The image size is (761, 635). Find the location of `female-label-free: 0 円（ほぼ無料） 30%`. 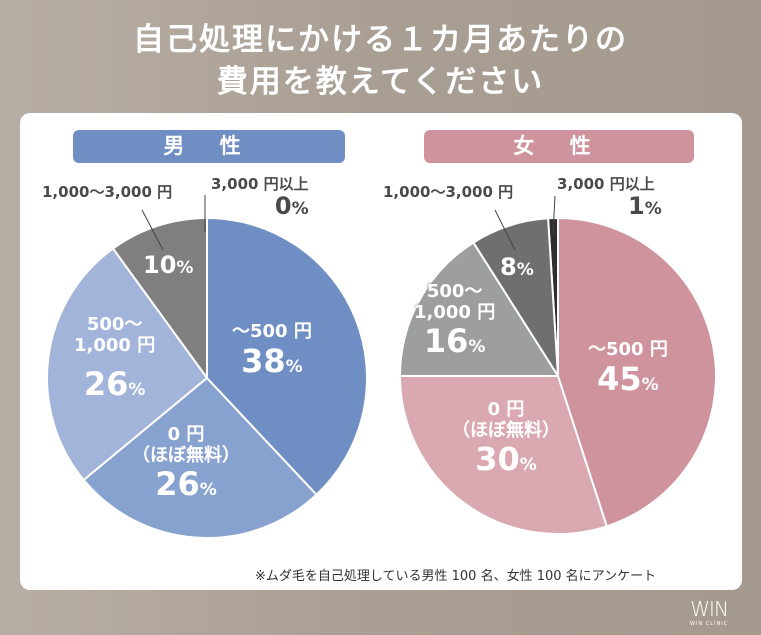

female-label-free: 0 円（ほぼ無料） 30% is located at coordinates (506, 439).